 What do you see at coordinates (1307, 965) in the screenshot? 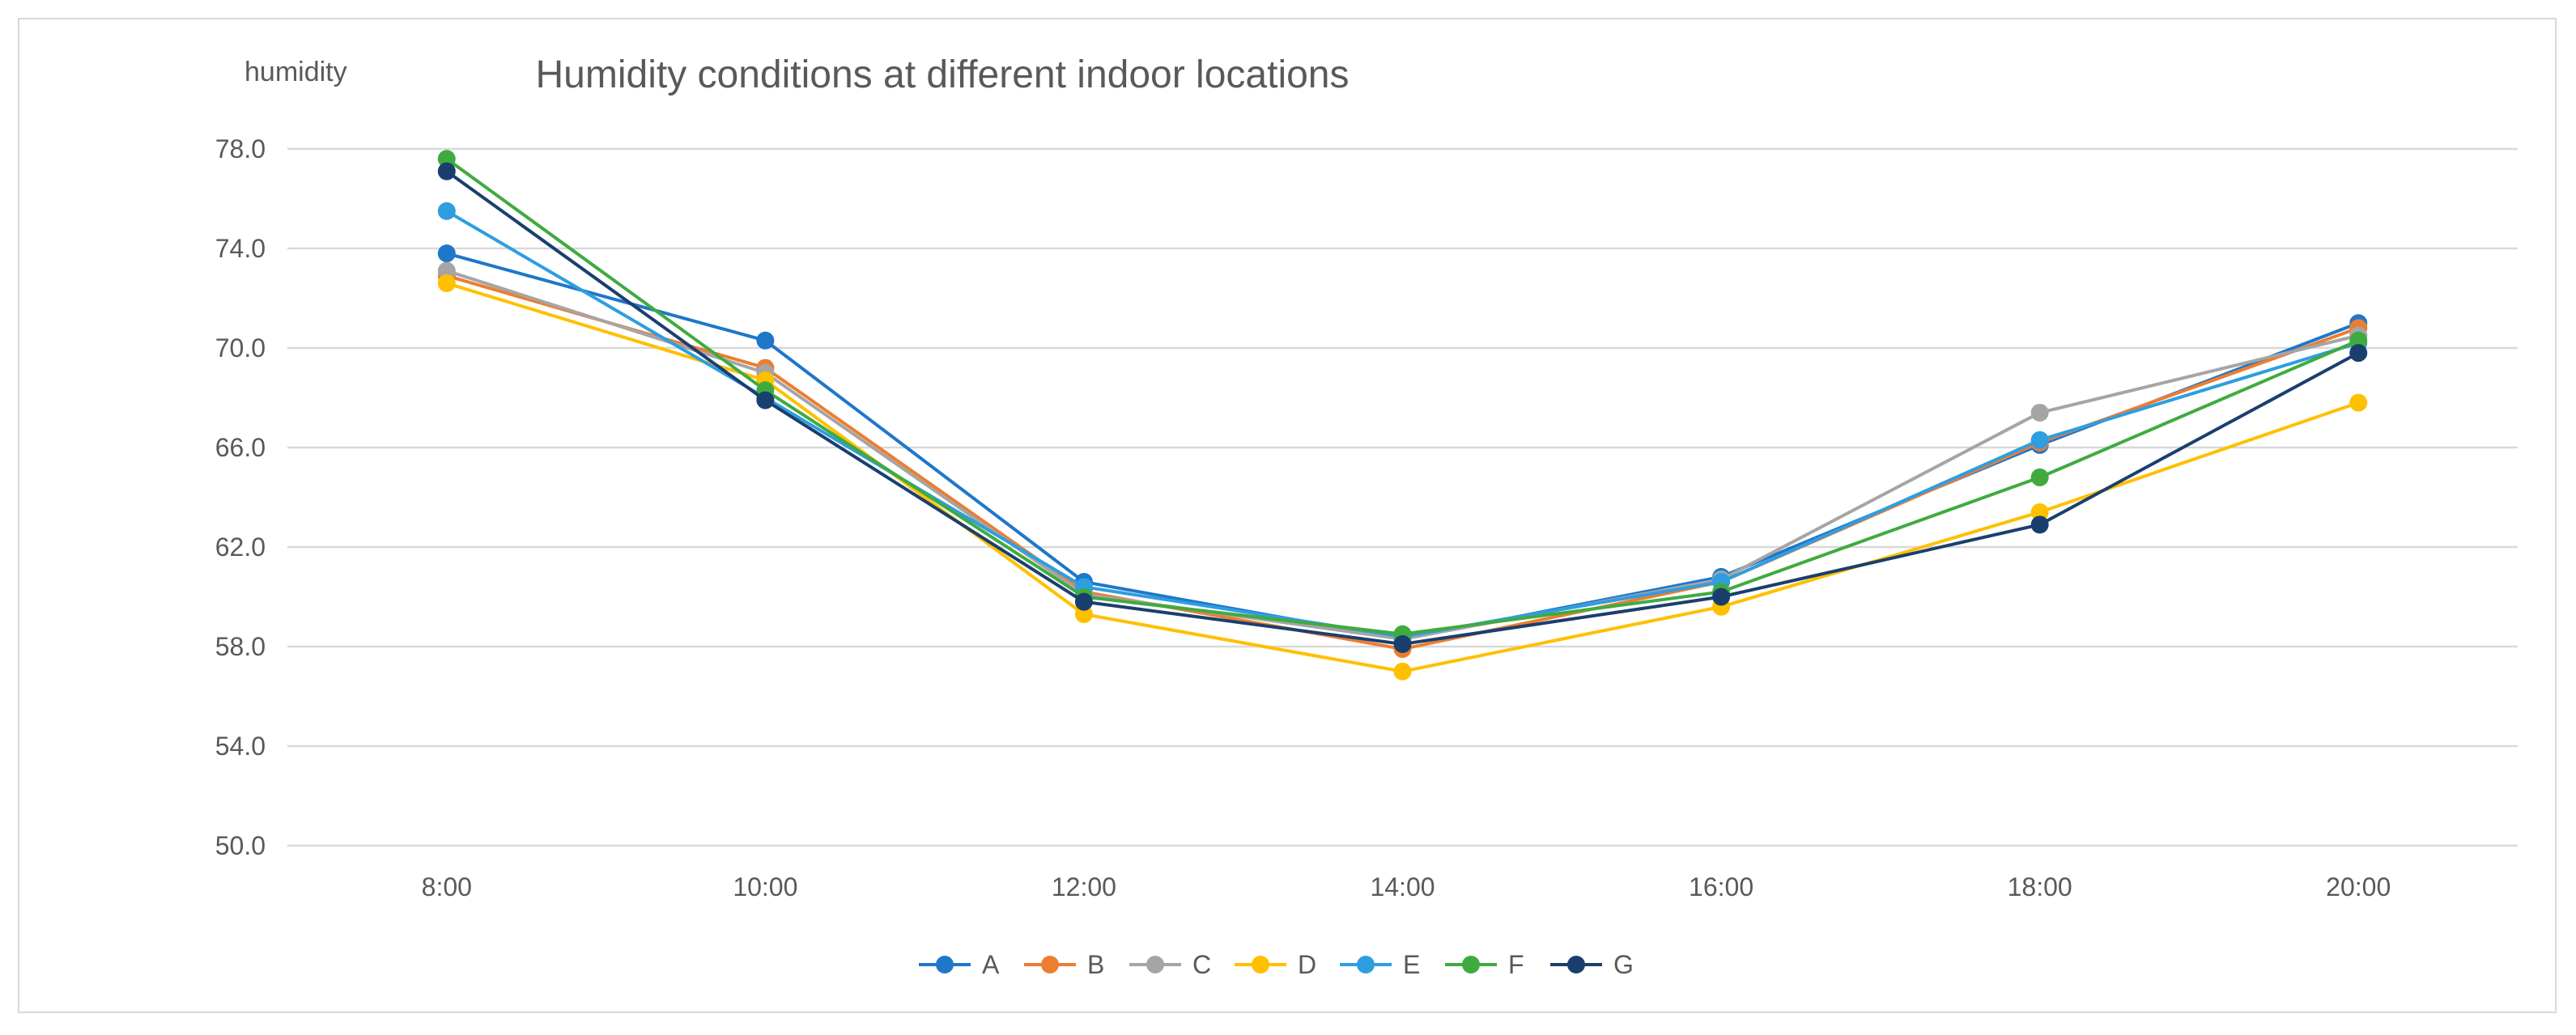
I see `legend-label: D` at bounding box center [1307, 965].